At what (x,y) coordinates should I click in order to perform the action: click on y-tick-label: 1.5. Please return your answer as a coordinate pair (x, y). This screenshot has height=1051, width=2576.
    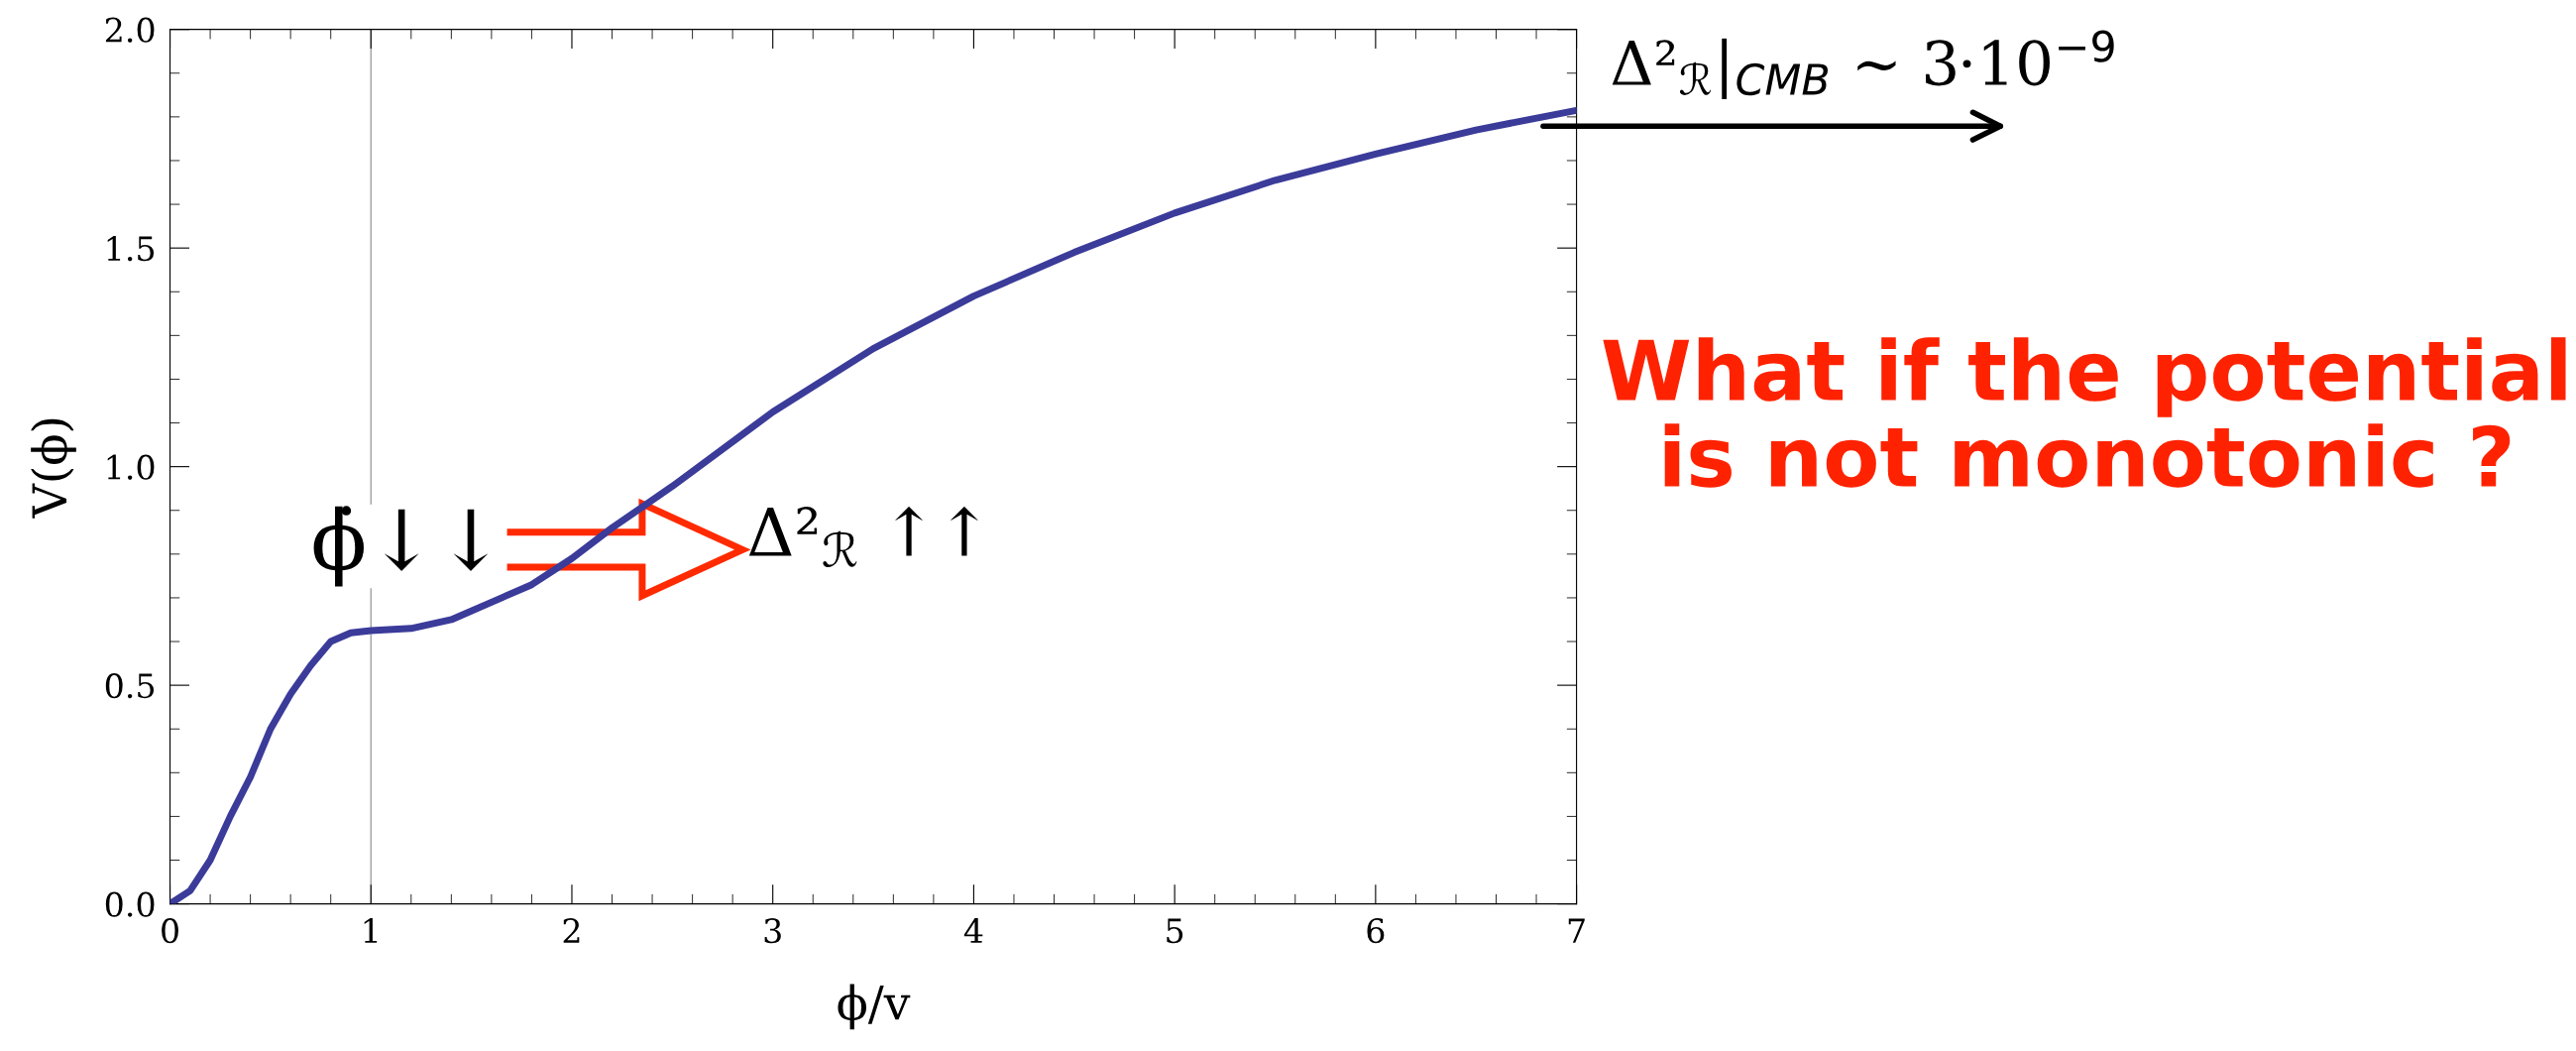
    Looking at the image, I should click on (131, 249).